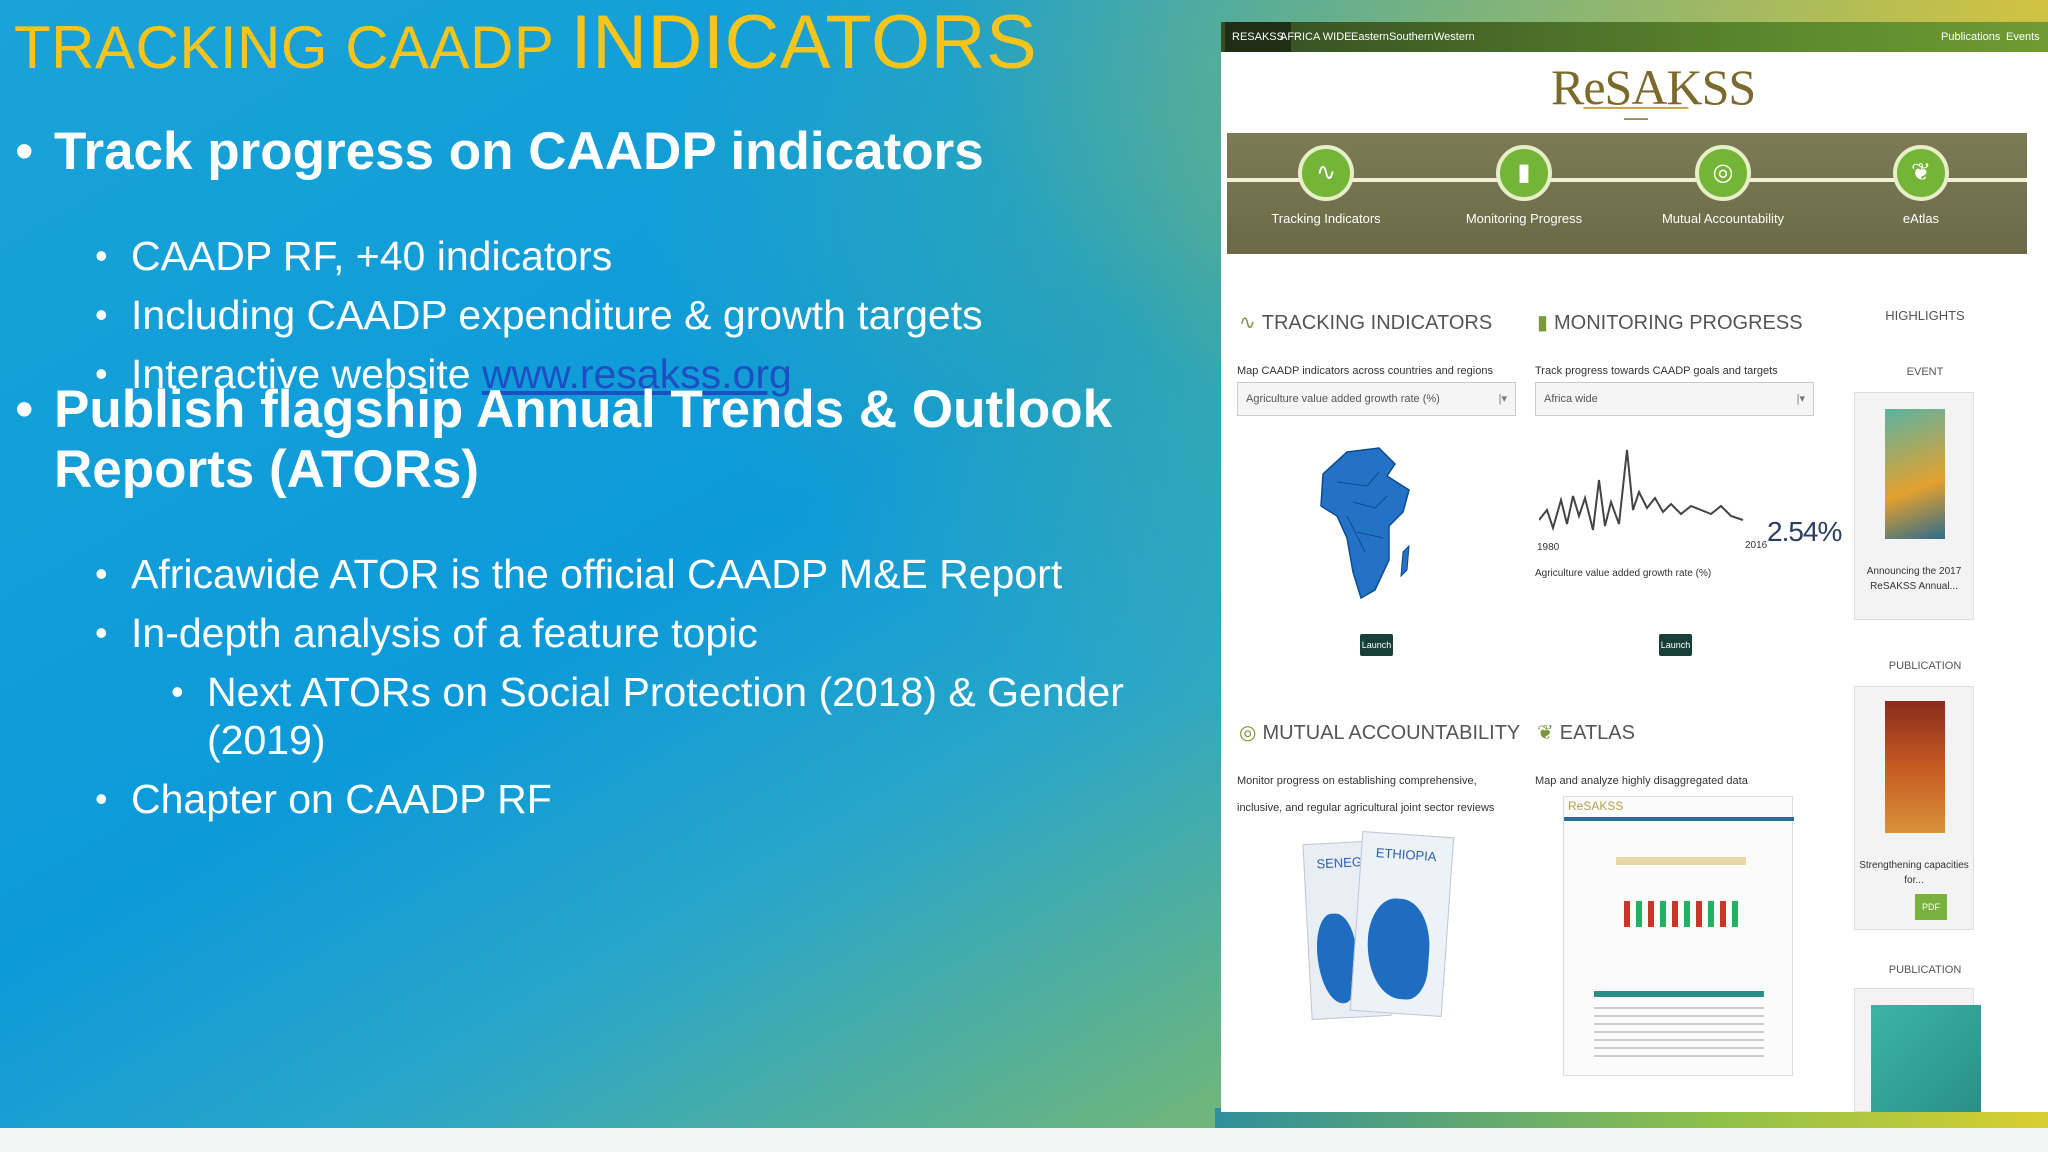 Image resolution: width=2048 pixels, height=1152 pixels. What do you see at coordinates (266, 740) in the screenshot?
I see `bullet-text-line2: (2019)` at bounding box center [266, 740].